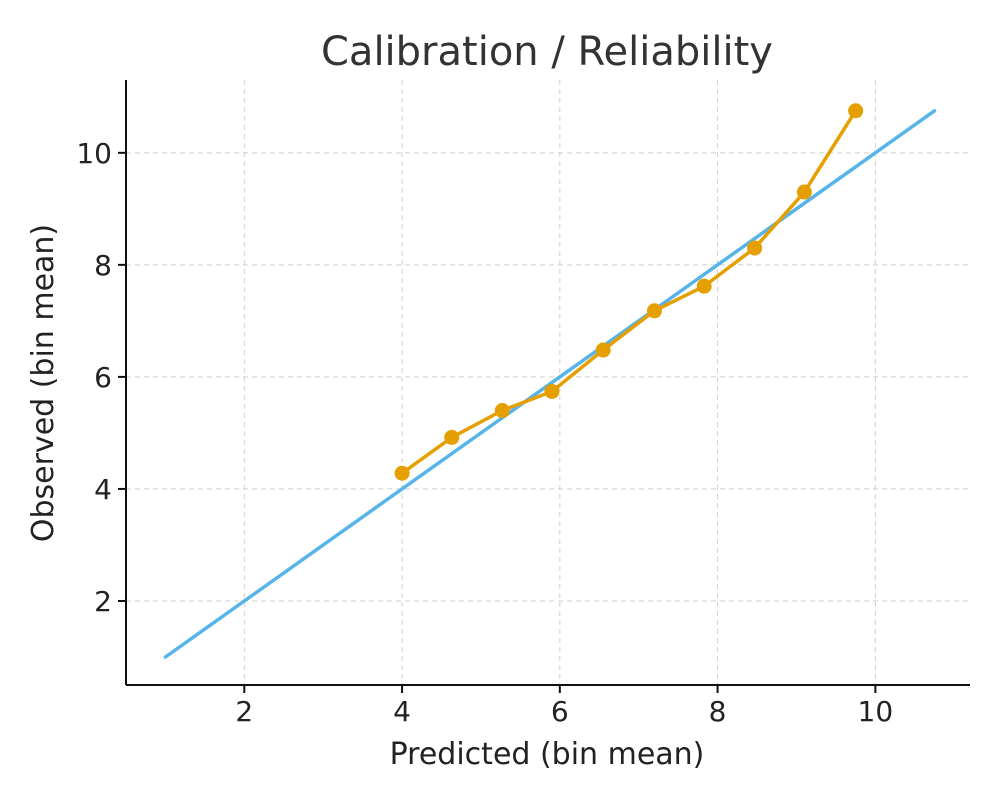 This screenshot has height=804, width=1000. Describe the element at coordinates (560, 711) in the screenshot. I see `x-tick-label: 6` at that location.